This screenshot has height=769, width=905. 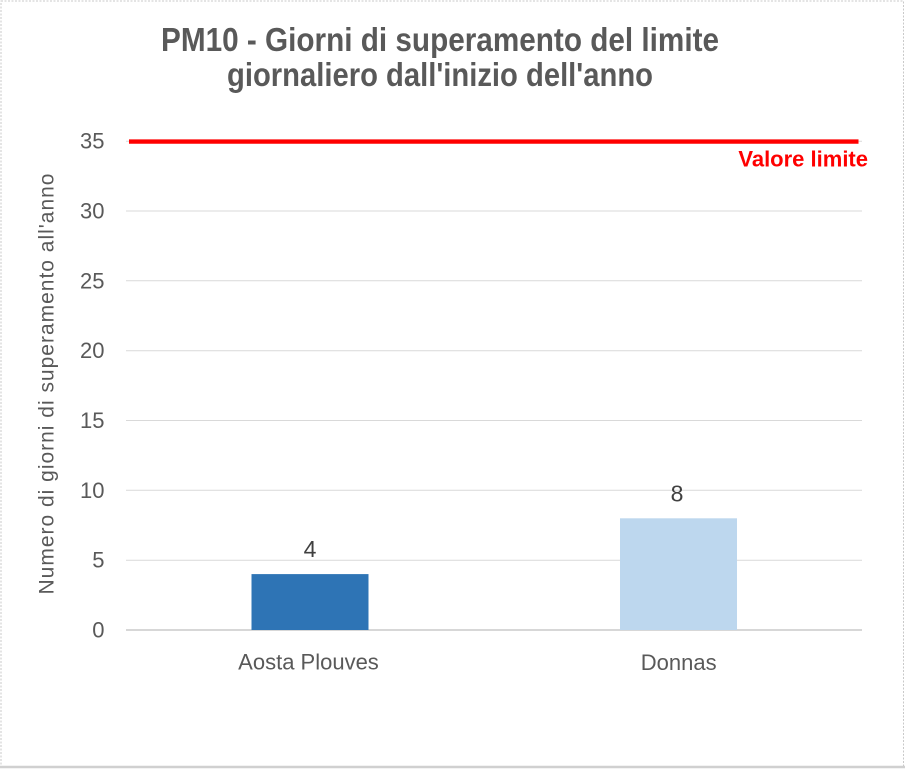 I want to click on svg-text: 35, so click(x=92, y=141).